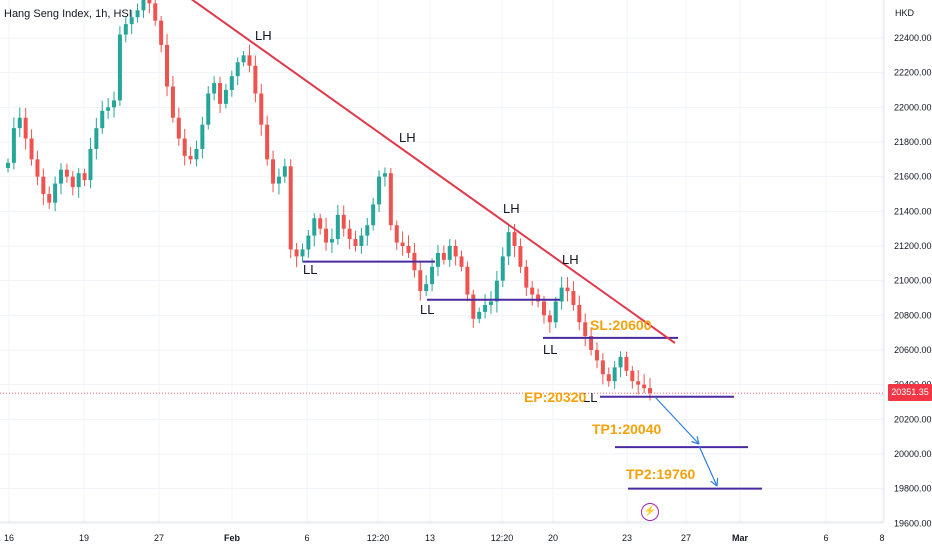  I want to click on price-tick-label: 20200.00, so click(913, 419).